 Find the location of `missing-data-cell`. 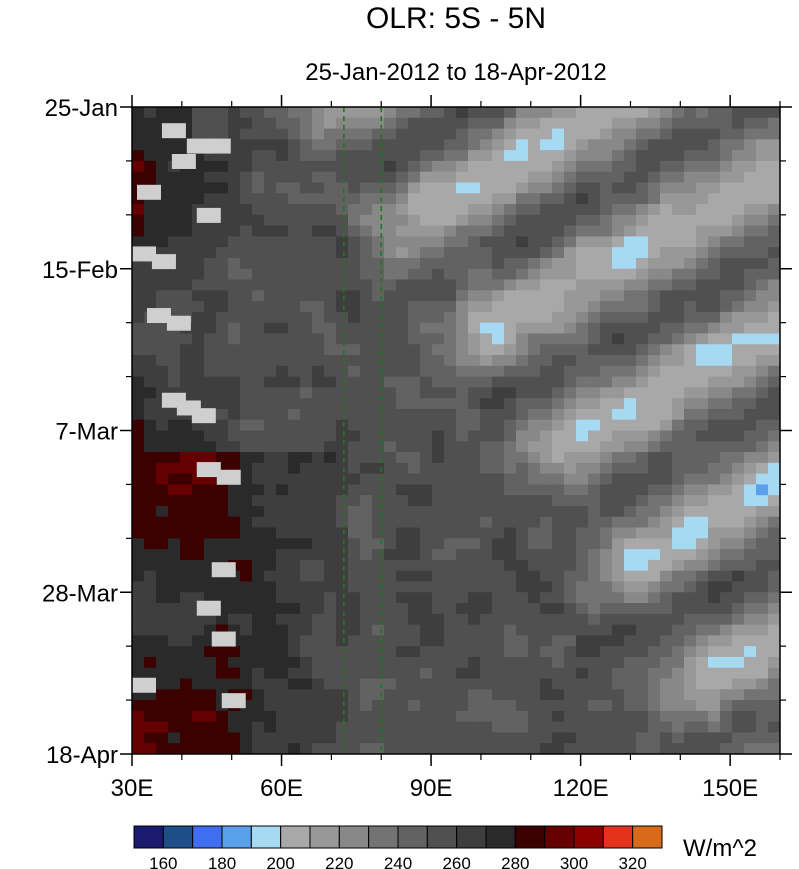

missing-data-cell is located at coordinates (144, 254).